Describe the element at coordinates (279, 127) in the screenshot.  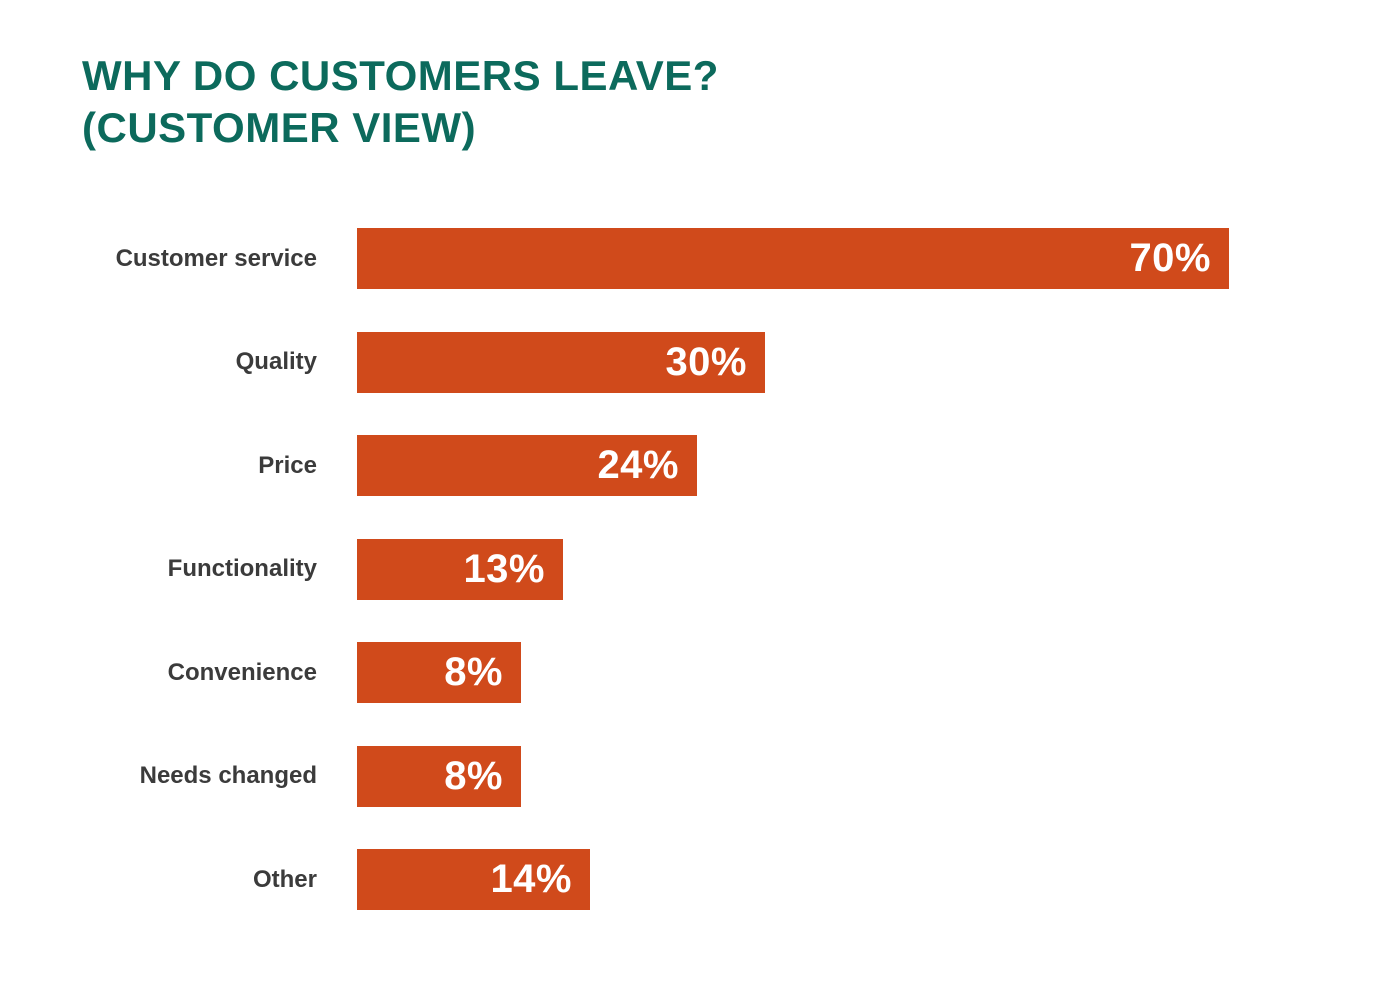
I see `chart-title-line2: (CUSTOMER VIEW)` at that location.